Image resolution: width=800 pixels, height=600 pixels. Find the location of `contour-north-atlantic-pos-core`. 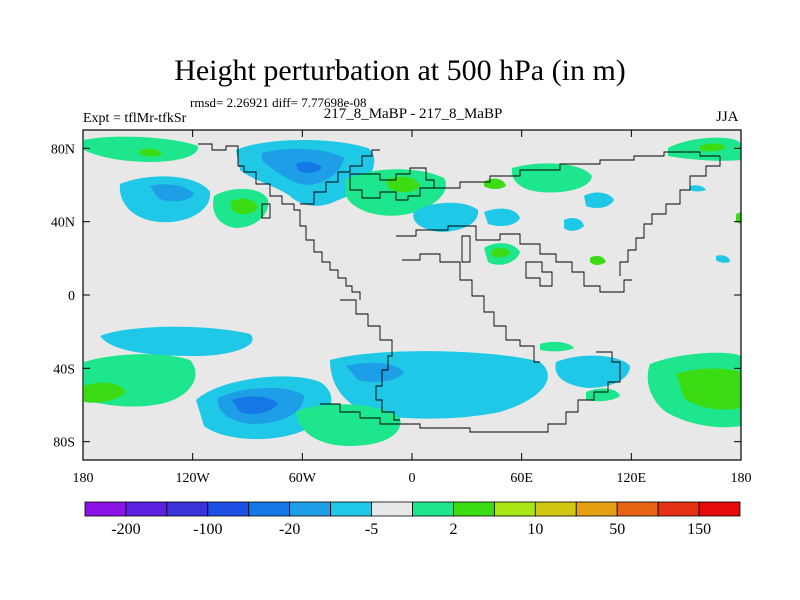

contour-north-atlantic-pos-core is located at coordinates (403, 184).